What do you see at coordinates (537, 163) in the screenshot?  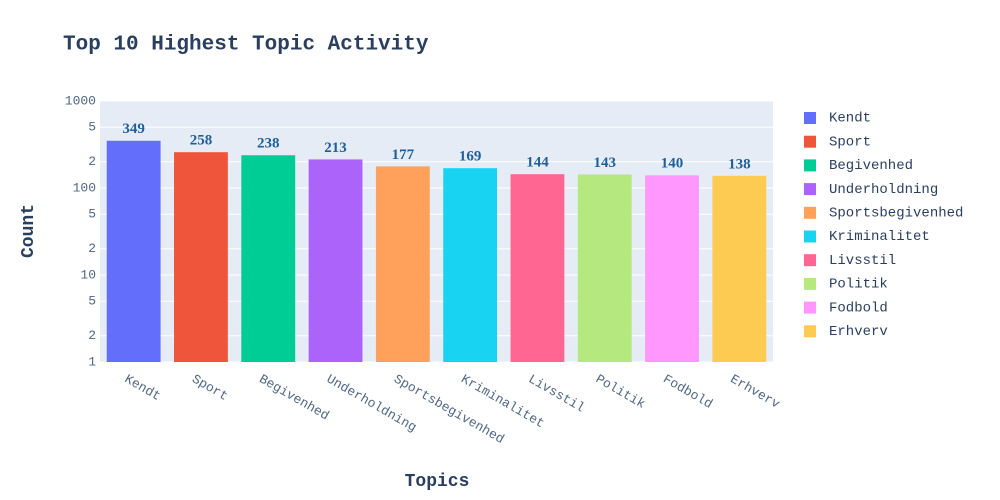 I see `data-label: 144` at bounding box center [537, 163].